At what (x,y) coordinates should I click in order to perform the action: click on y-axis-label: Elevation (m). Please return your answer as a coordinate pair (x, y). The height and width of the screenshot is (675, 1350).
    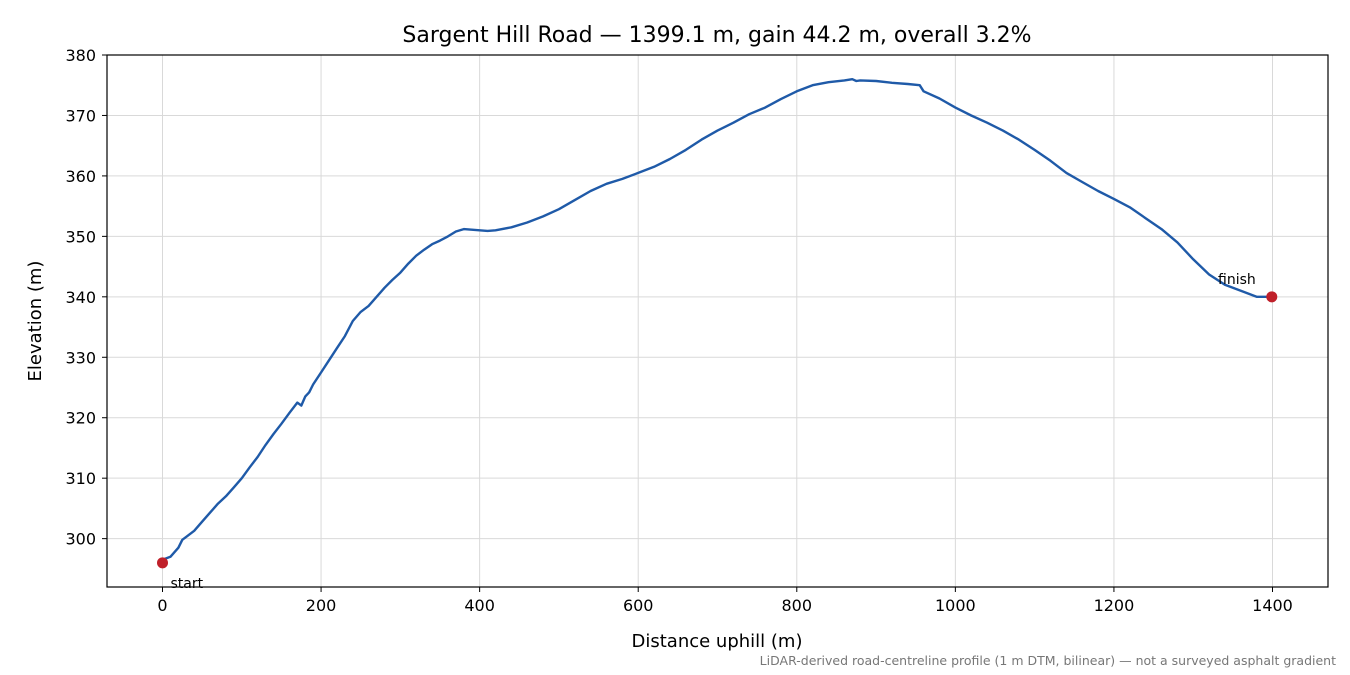
    Looking at the image, I should click on (35, 321).